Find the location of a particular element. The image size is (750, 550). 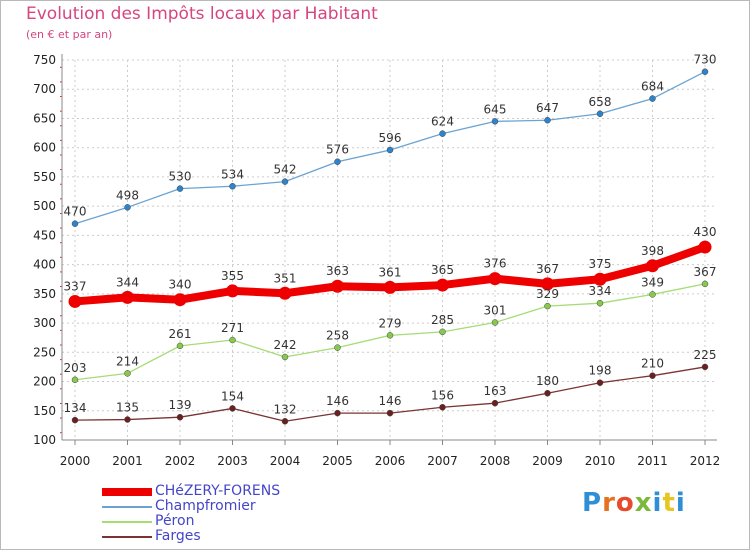

data-label-peron: 285 is located at coordinates (442, 320).